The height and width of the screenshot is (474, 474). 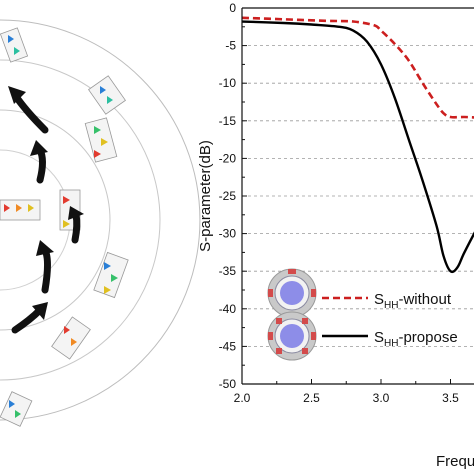 I want to click on y-tick-label: -25, so click(x=228, y=196).